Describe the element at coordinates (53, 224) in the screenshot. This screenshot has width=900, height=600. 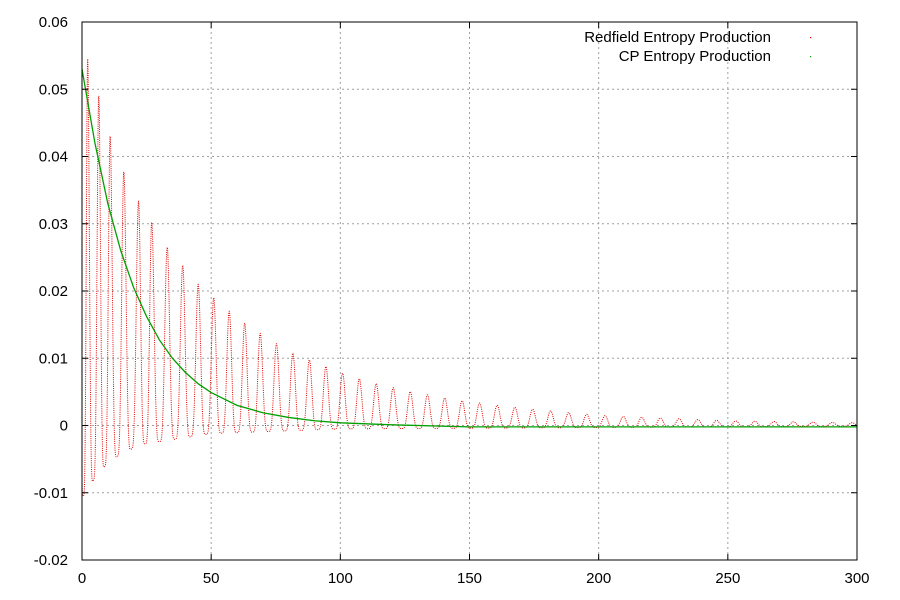
I see `y-tick-label: 0.03` at that location.